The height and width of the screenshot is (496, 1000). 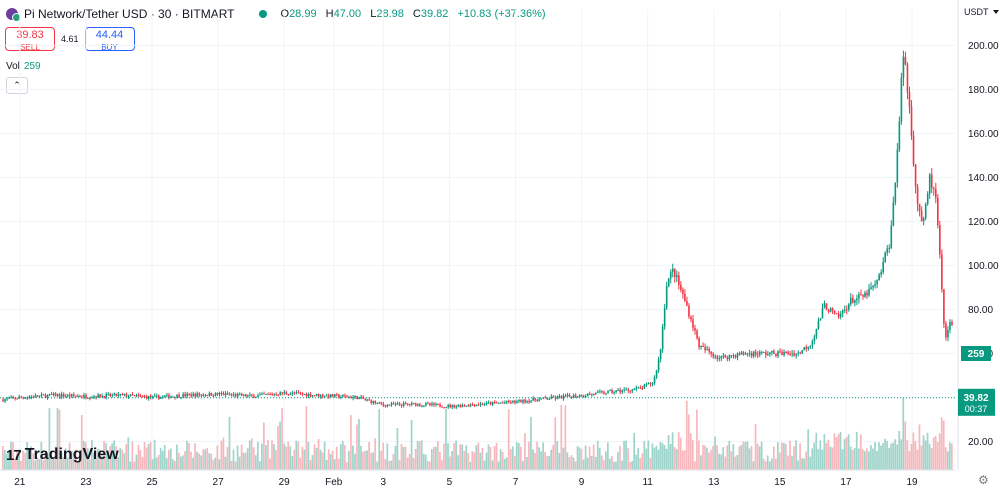 What do you see at coordinates (334, 482) in the screenshot?
I see `x-tick-label: Feb` at bounding box center [334, 482].